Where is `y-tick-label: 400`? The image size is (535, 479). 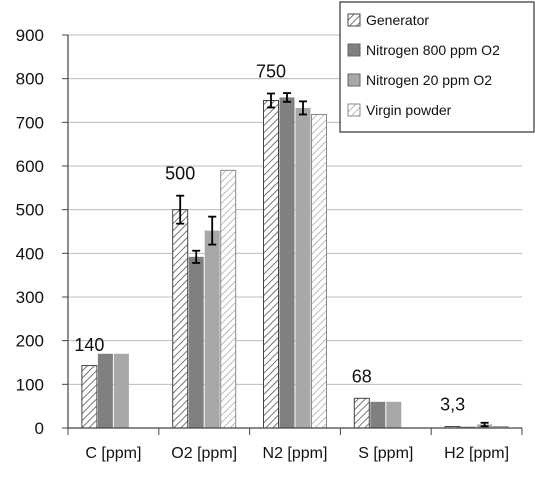 y-tick-label: 400 is located at coordinates (30, 253).